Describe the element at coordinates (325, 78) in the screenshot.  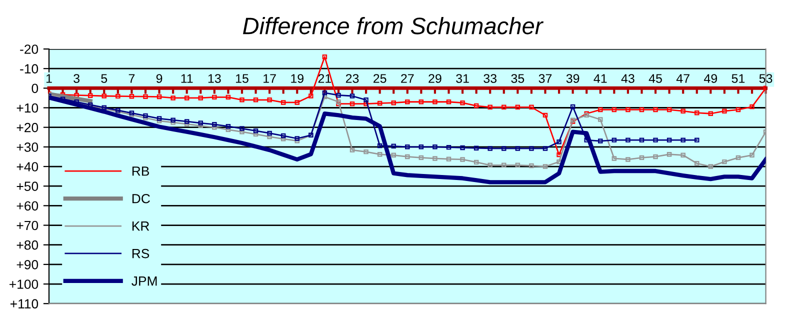
I see `x-tick-label: 21` at that location.